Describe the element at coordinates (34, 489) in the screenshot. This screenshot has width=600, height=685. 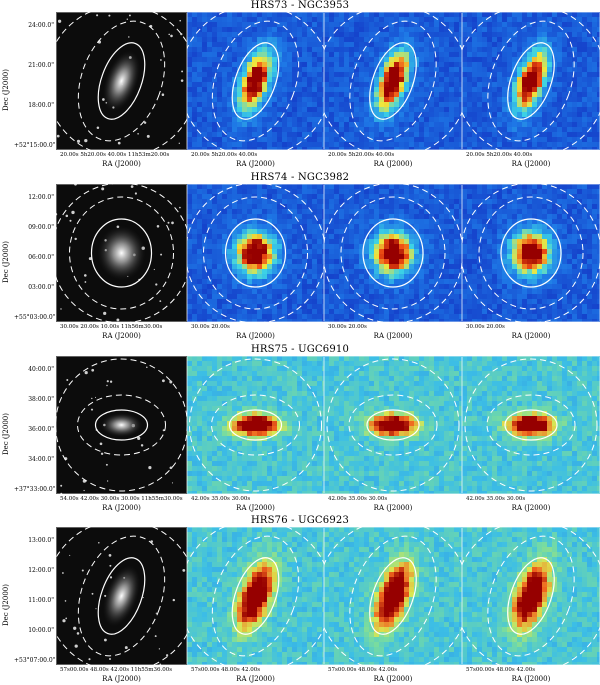
I see `y-tick-label: +37°33:00.0"` at that location.